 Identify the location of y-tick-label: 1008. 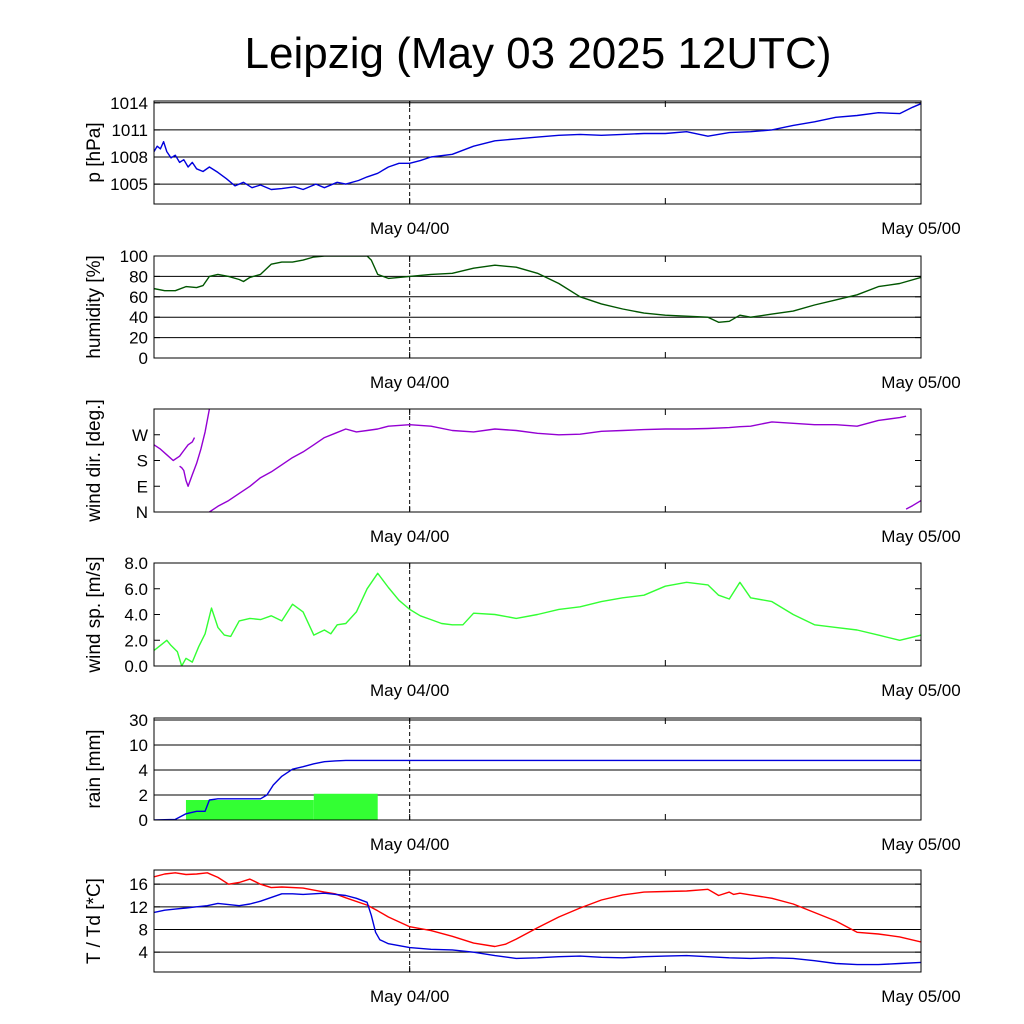
(129, 157).